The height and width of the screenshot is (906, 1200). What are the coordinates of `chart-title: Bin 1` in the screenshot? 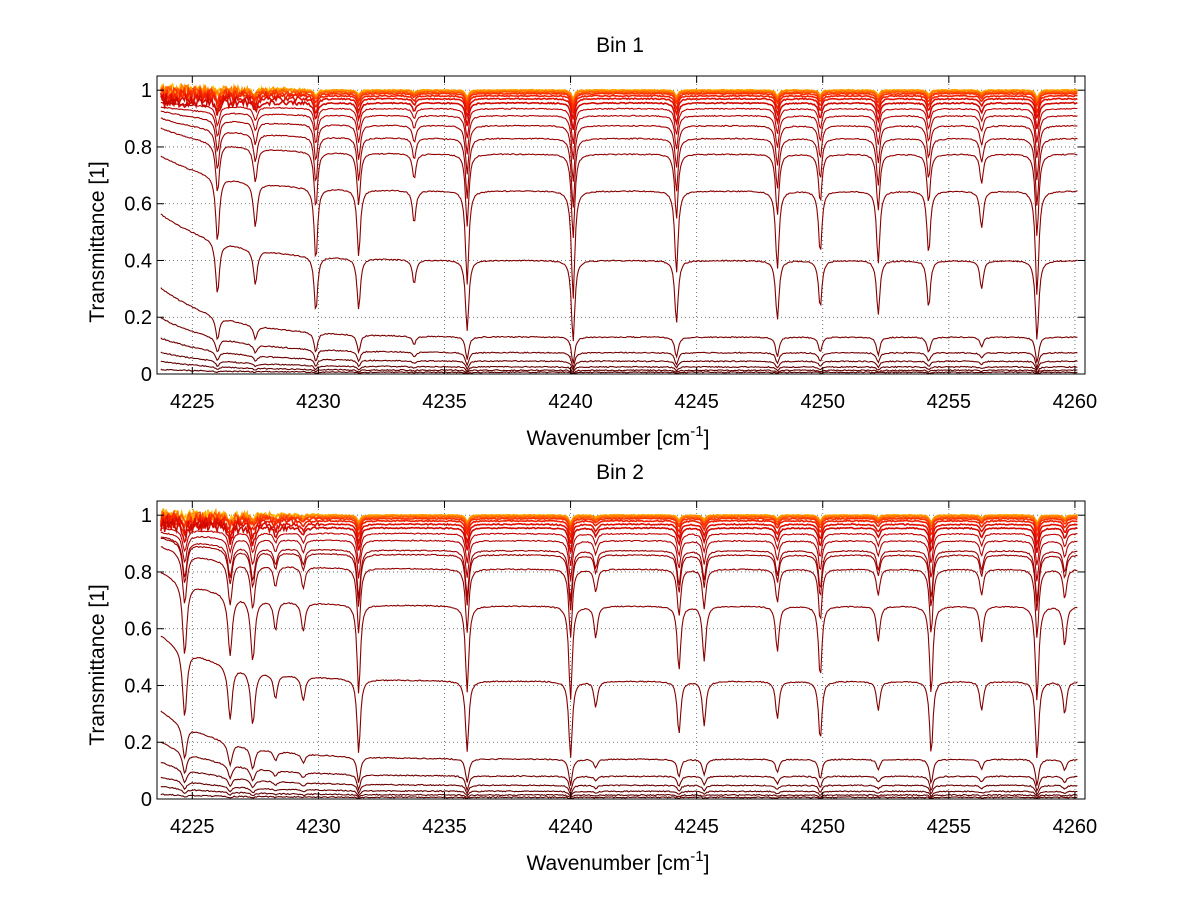 It's located at (620, 45).